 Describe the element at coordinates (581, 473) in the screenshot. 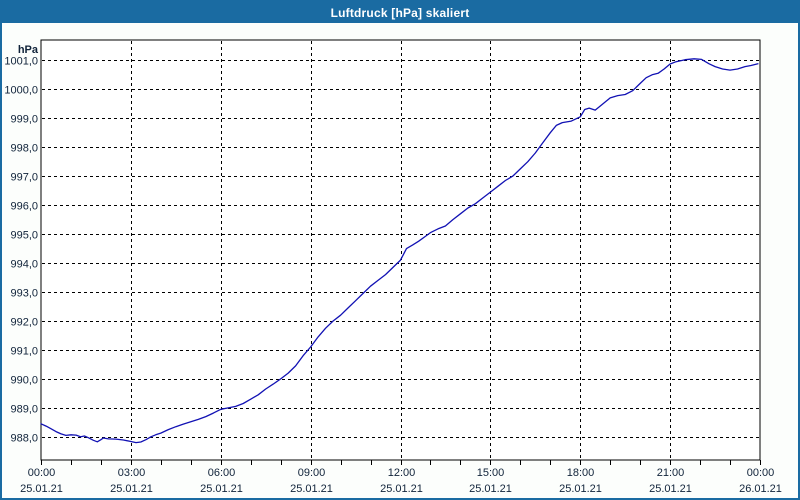

I see `svg-text: 18:00` at that location.